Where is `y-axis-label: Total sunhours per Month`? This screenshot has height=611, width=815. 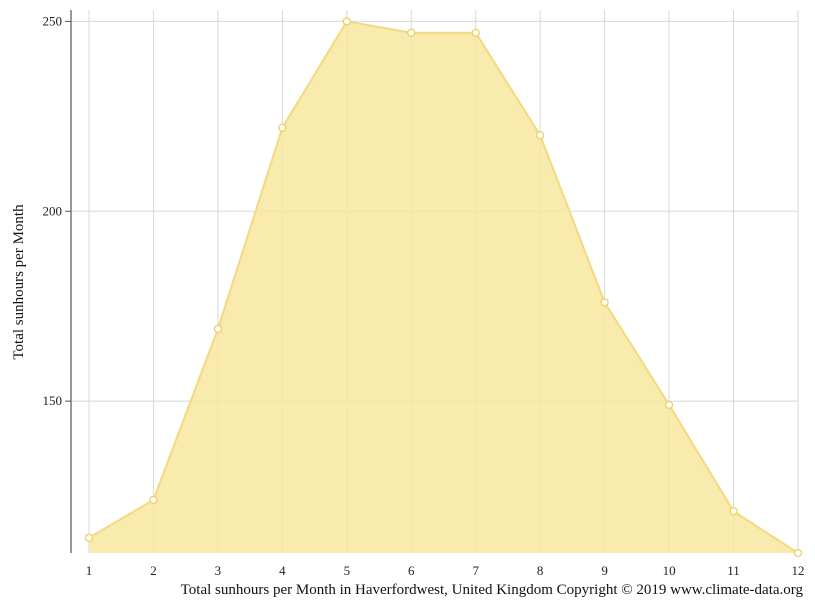 y-axis-label: Total sunhours per Month is located at coordinates (19, 282).